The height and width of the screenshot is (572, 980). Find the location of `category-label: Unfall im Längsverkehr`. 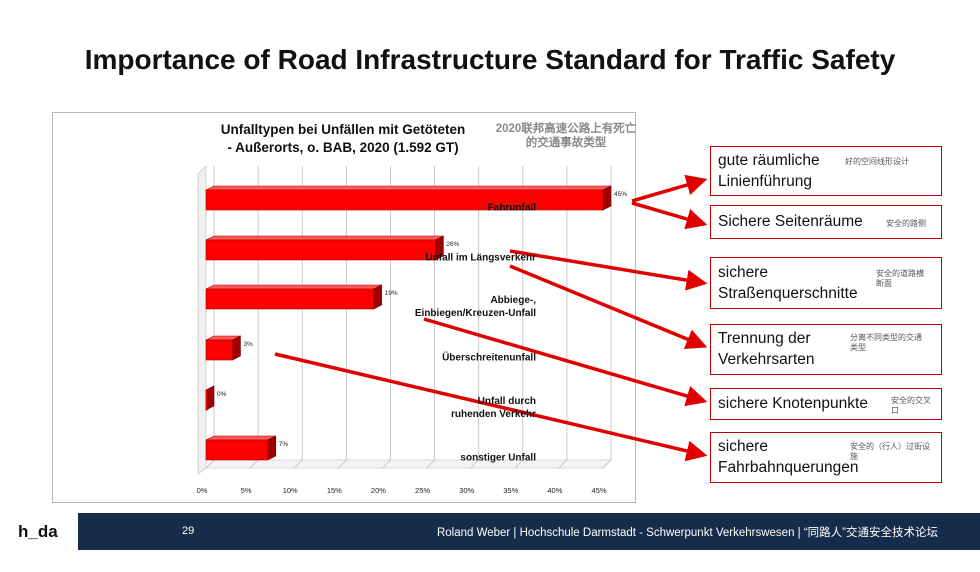

category-label: Unfall im Längsverkehr is located at coordinates (480, 258).